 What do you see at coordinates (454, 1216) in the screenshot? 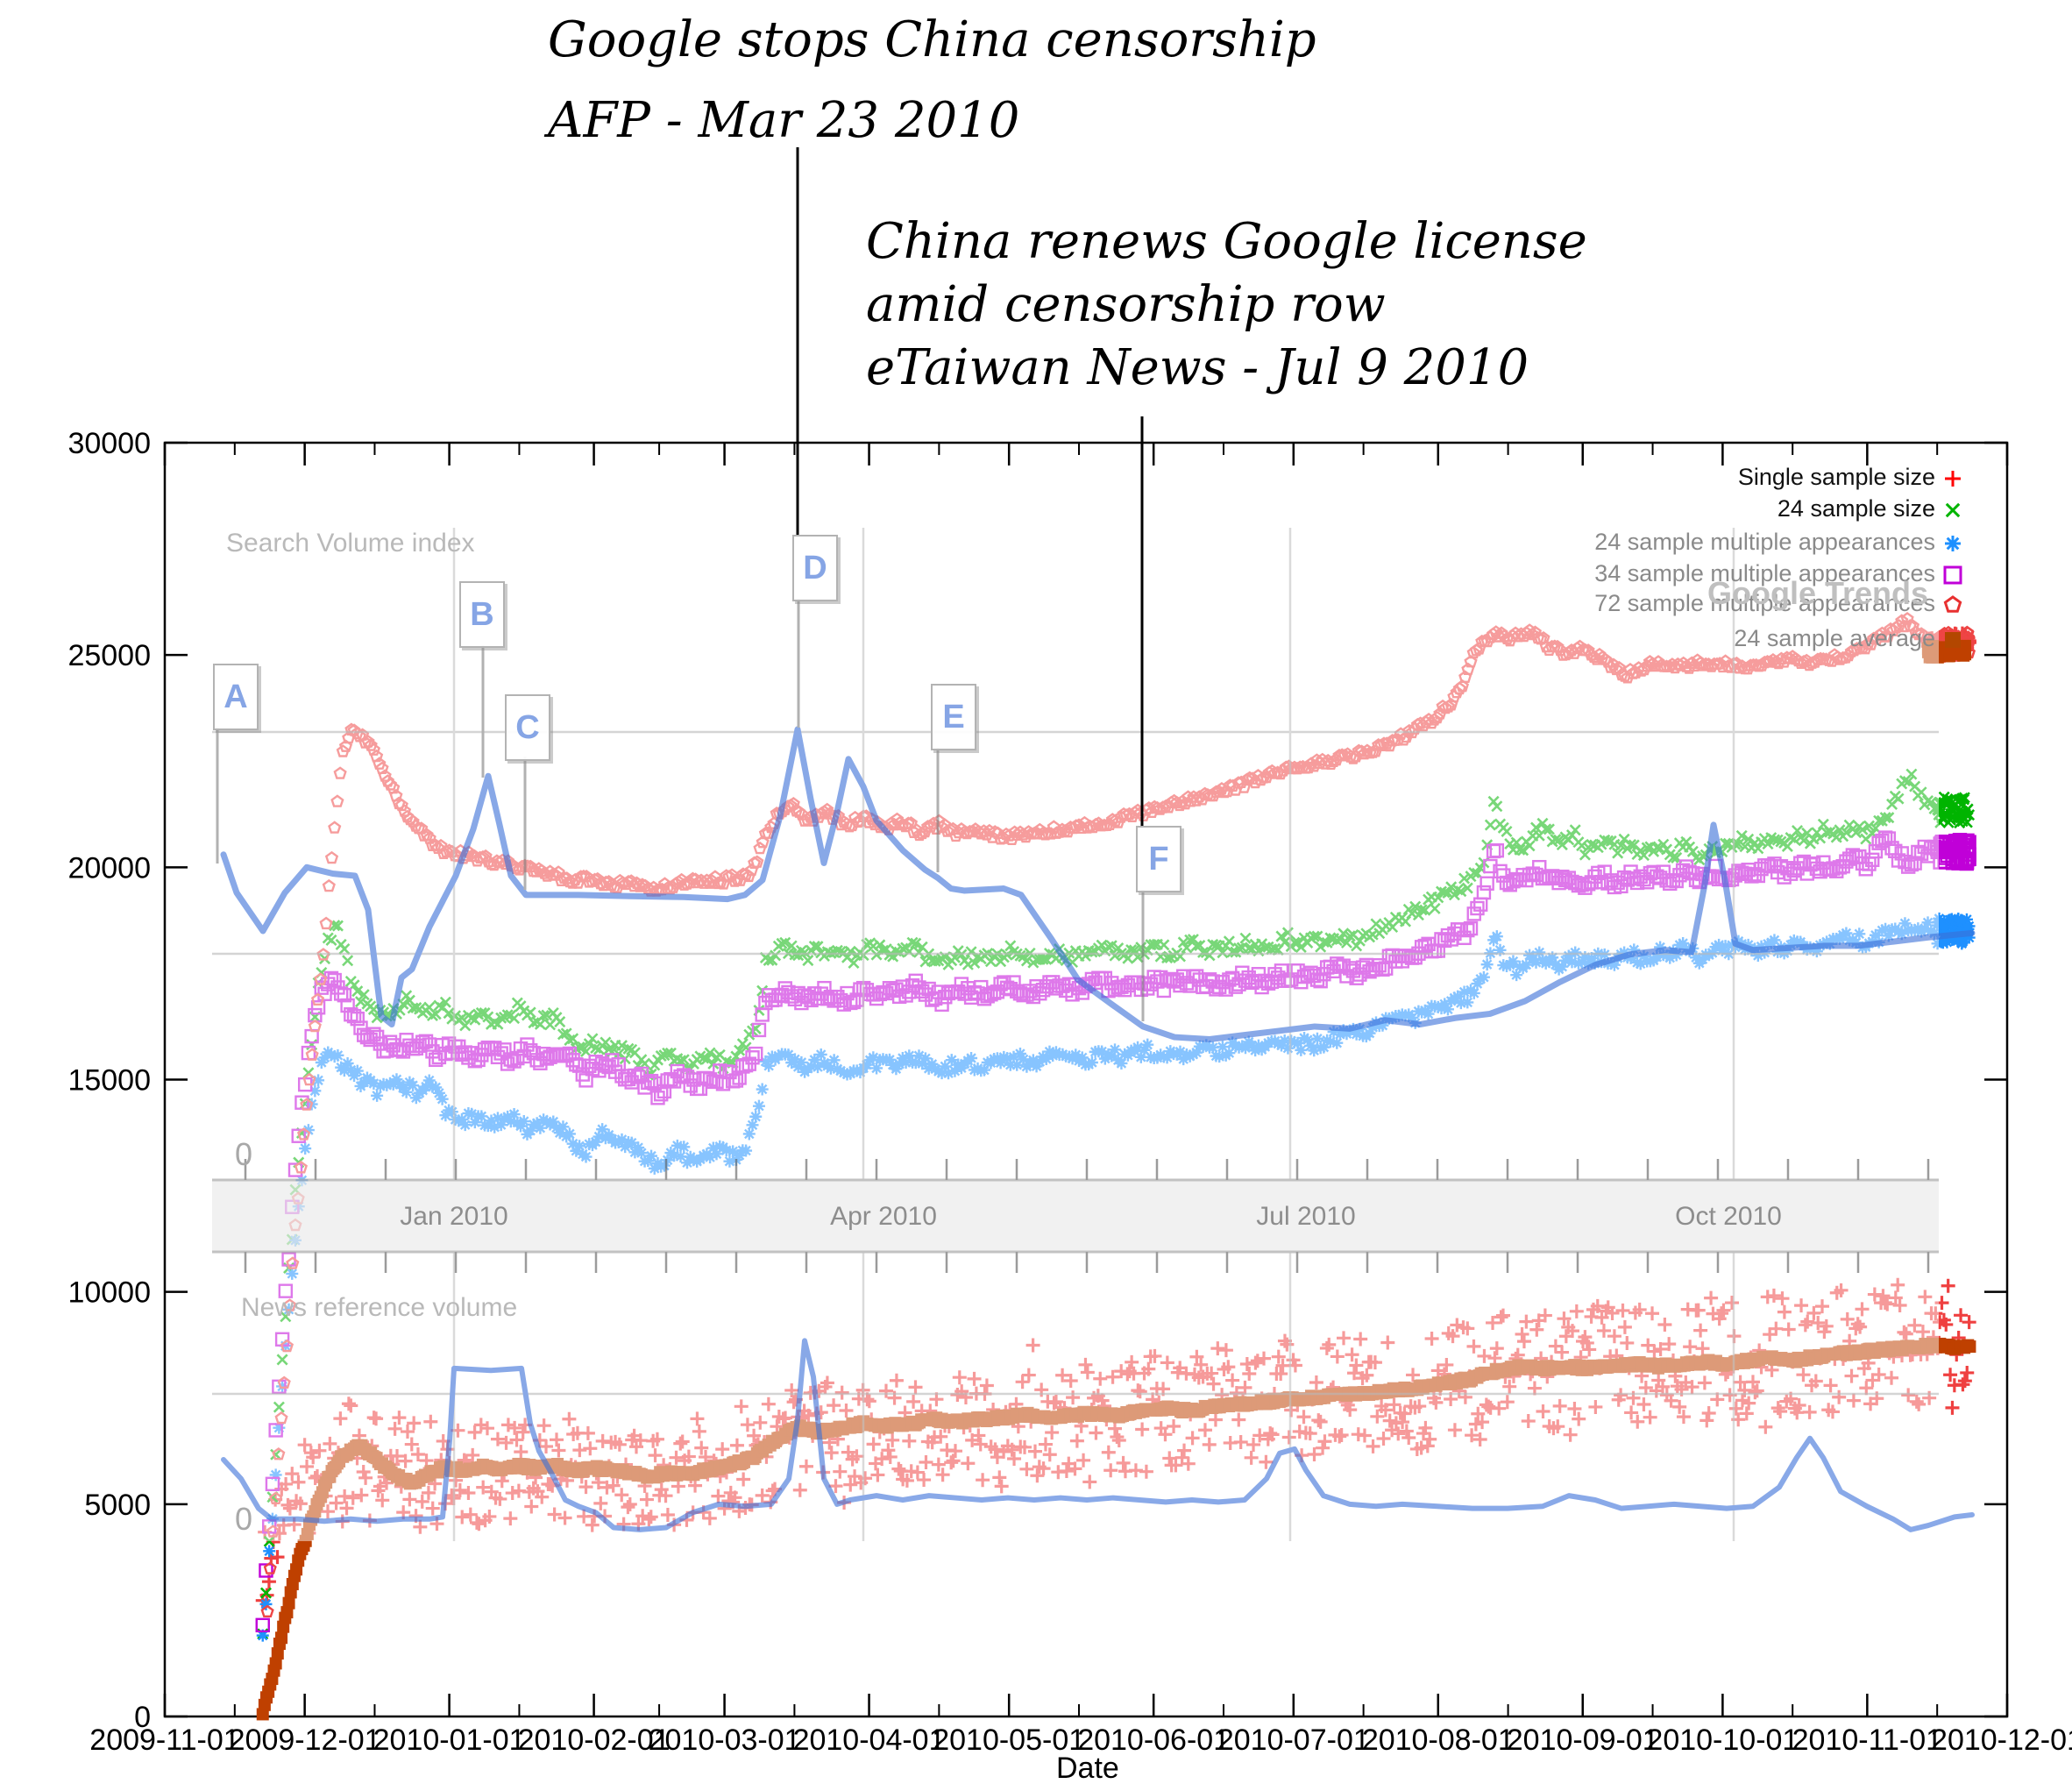
I see `gt-band-label-jan-2010: Jan 2010` at bounding box center [454, 1216].